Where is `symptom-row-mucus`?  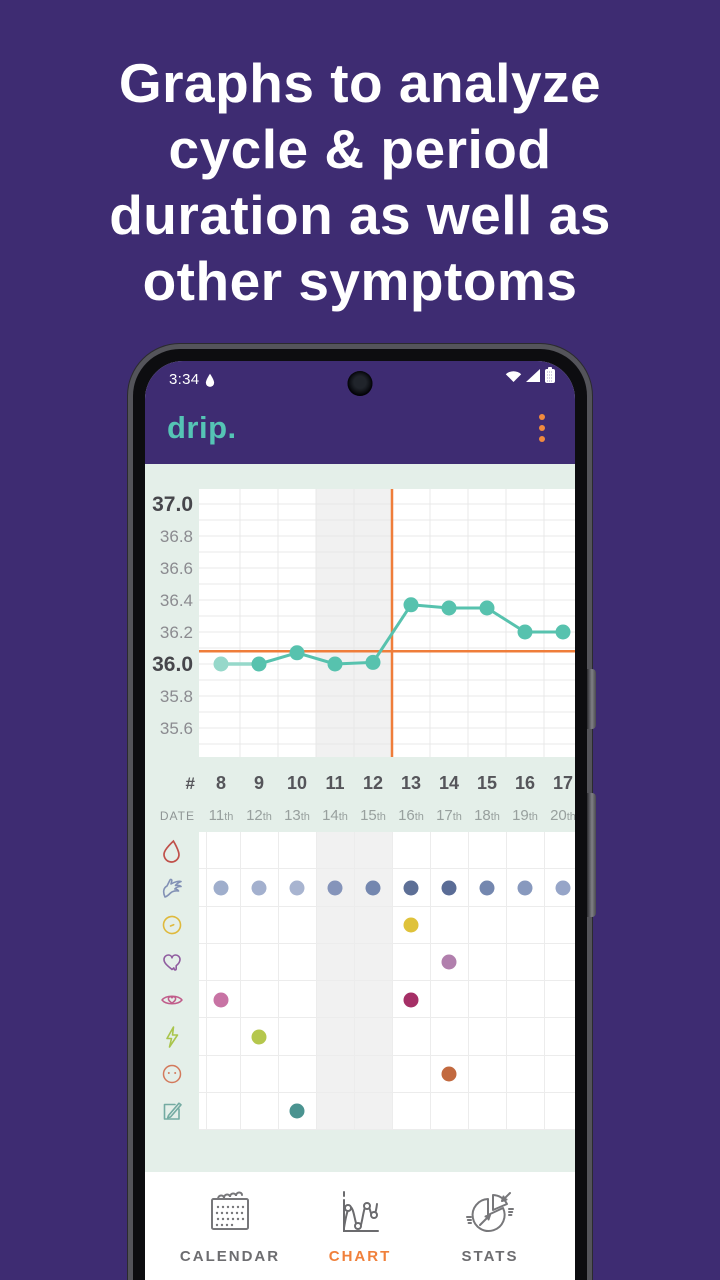 symptom-row-mucus is located at coordinates (360, 888).